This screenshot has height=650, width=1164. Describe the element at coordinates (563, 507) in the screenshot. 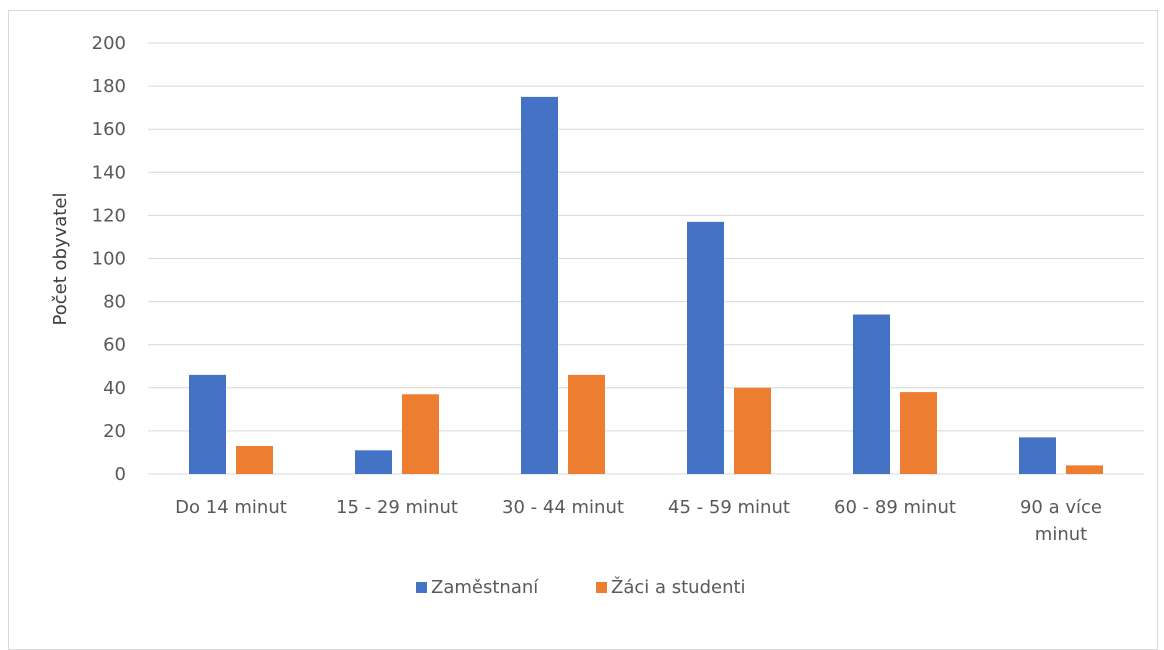

I see `x-tick-label: 30 - 44 minut` at that location.